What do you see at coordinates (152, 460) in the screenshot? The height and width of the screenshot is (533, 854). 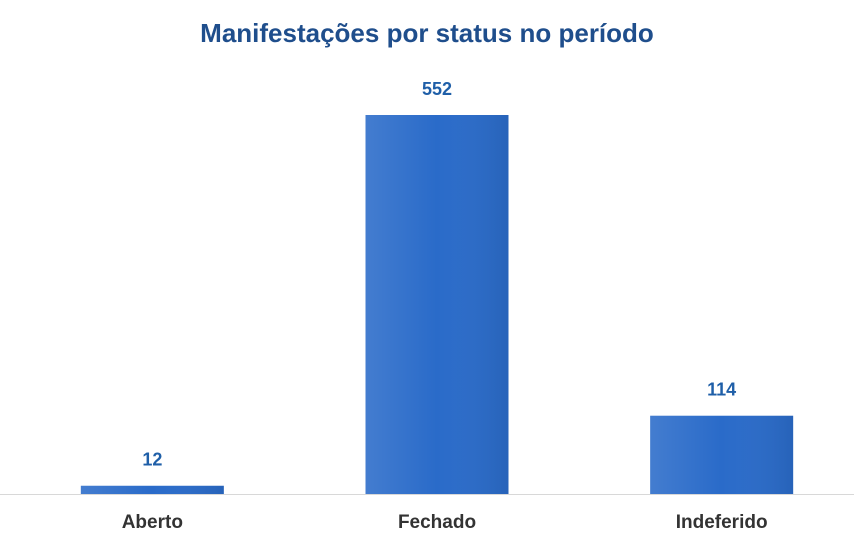 I see `value-label: 12` at bounding box center [152, 460].